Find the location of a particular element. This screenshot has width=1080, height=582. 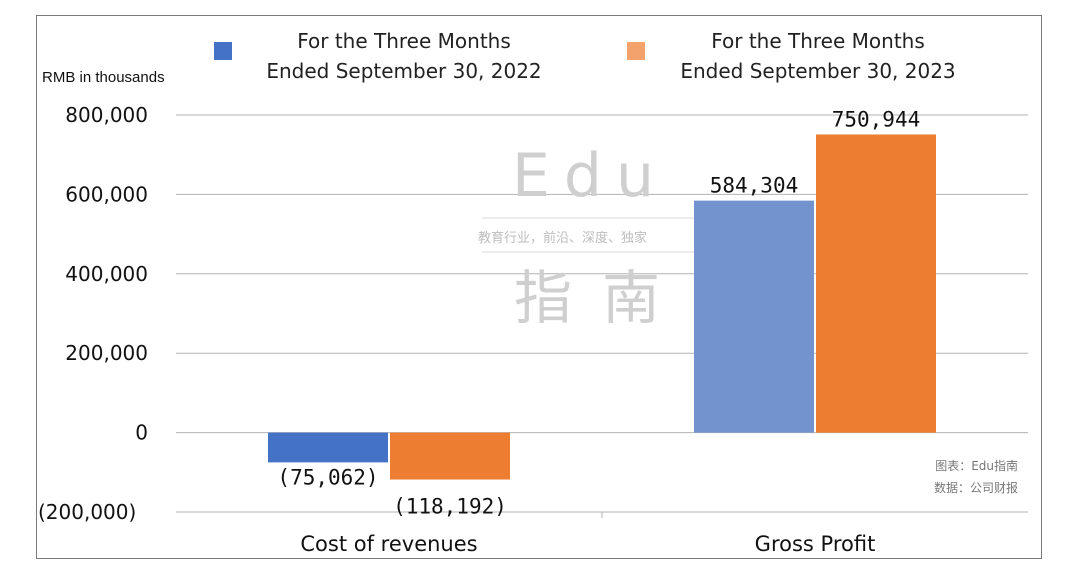

legend-2023-line1: For the Three Months is located at coordinates (818, 41).